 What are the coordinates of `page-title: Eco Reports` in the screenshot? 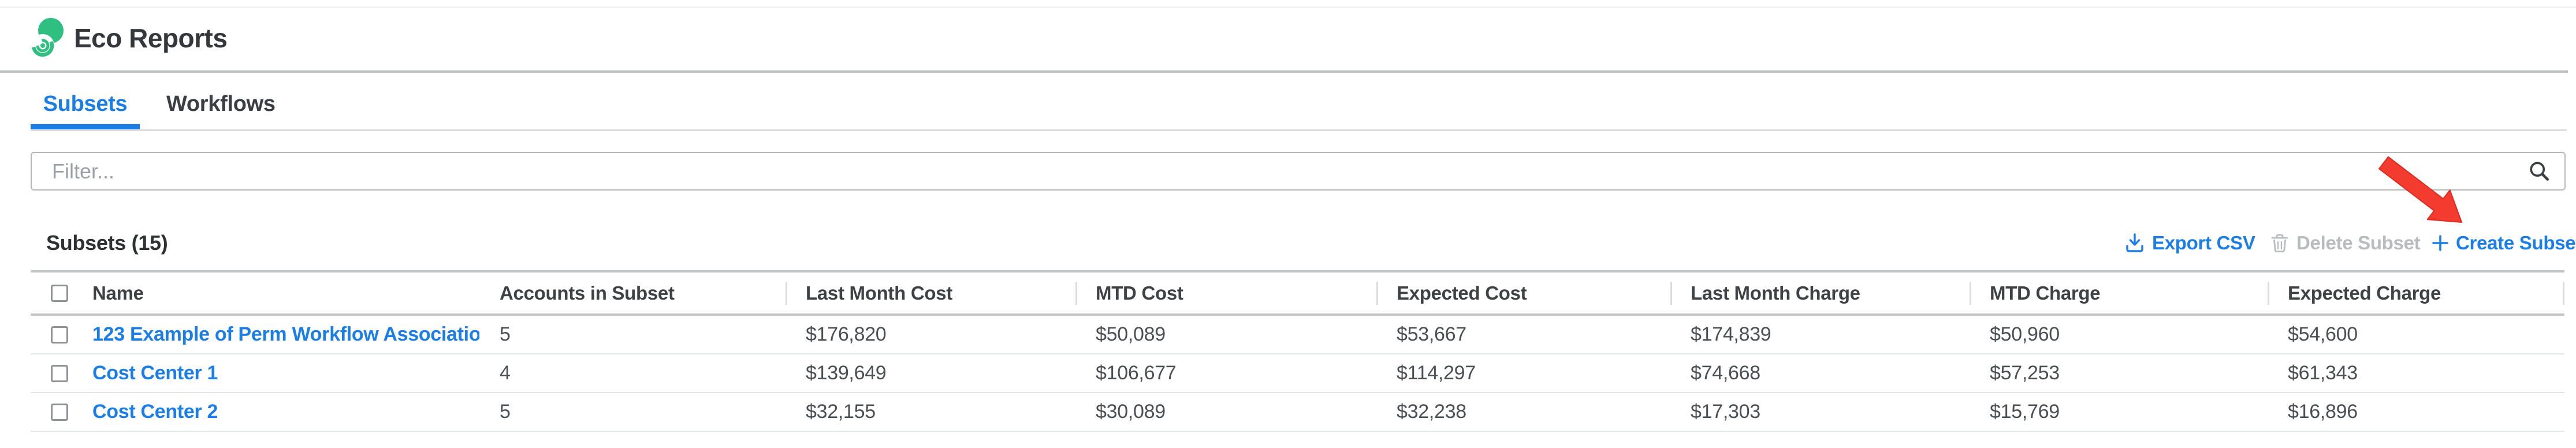 It's located at (151, 38).